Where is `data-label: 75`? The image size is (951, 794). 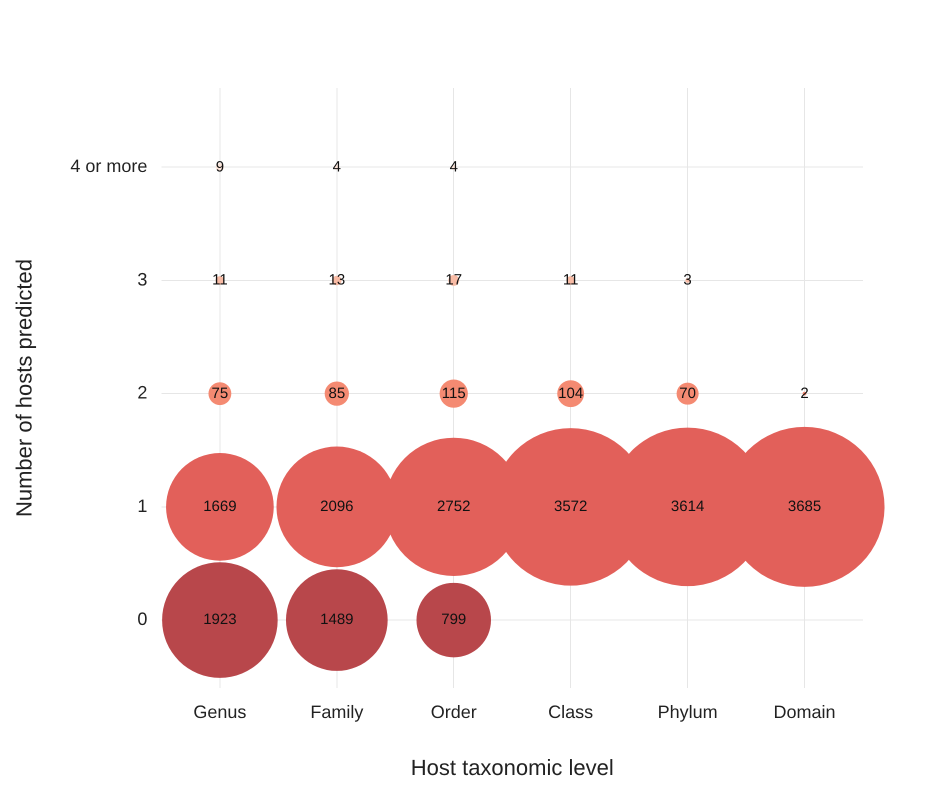 data-label: 75 is located at coordinates (220, 393).